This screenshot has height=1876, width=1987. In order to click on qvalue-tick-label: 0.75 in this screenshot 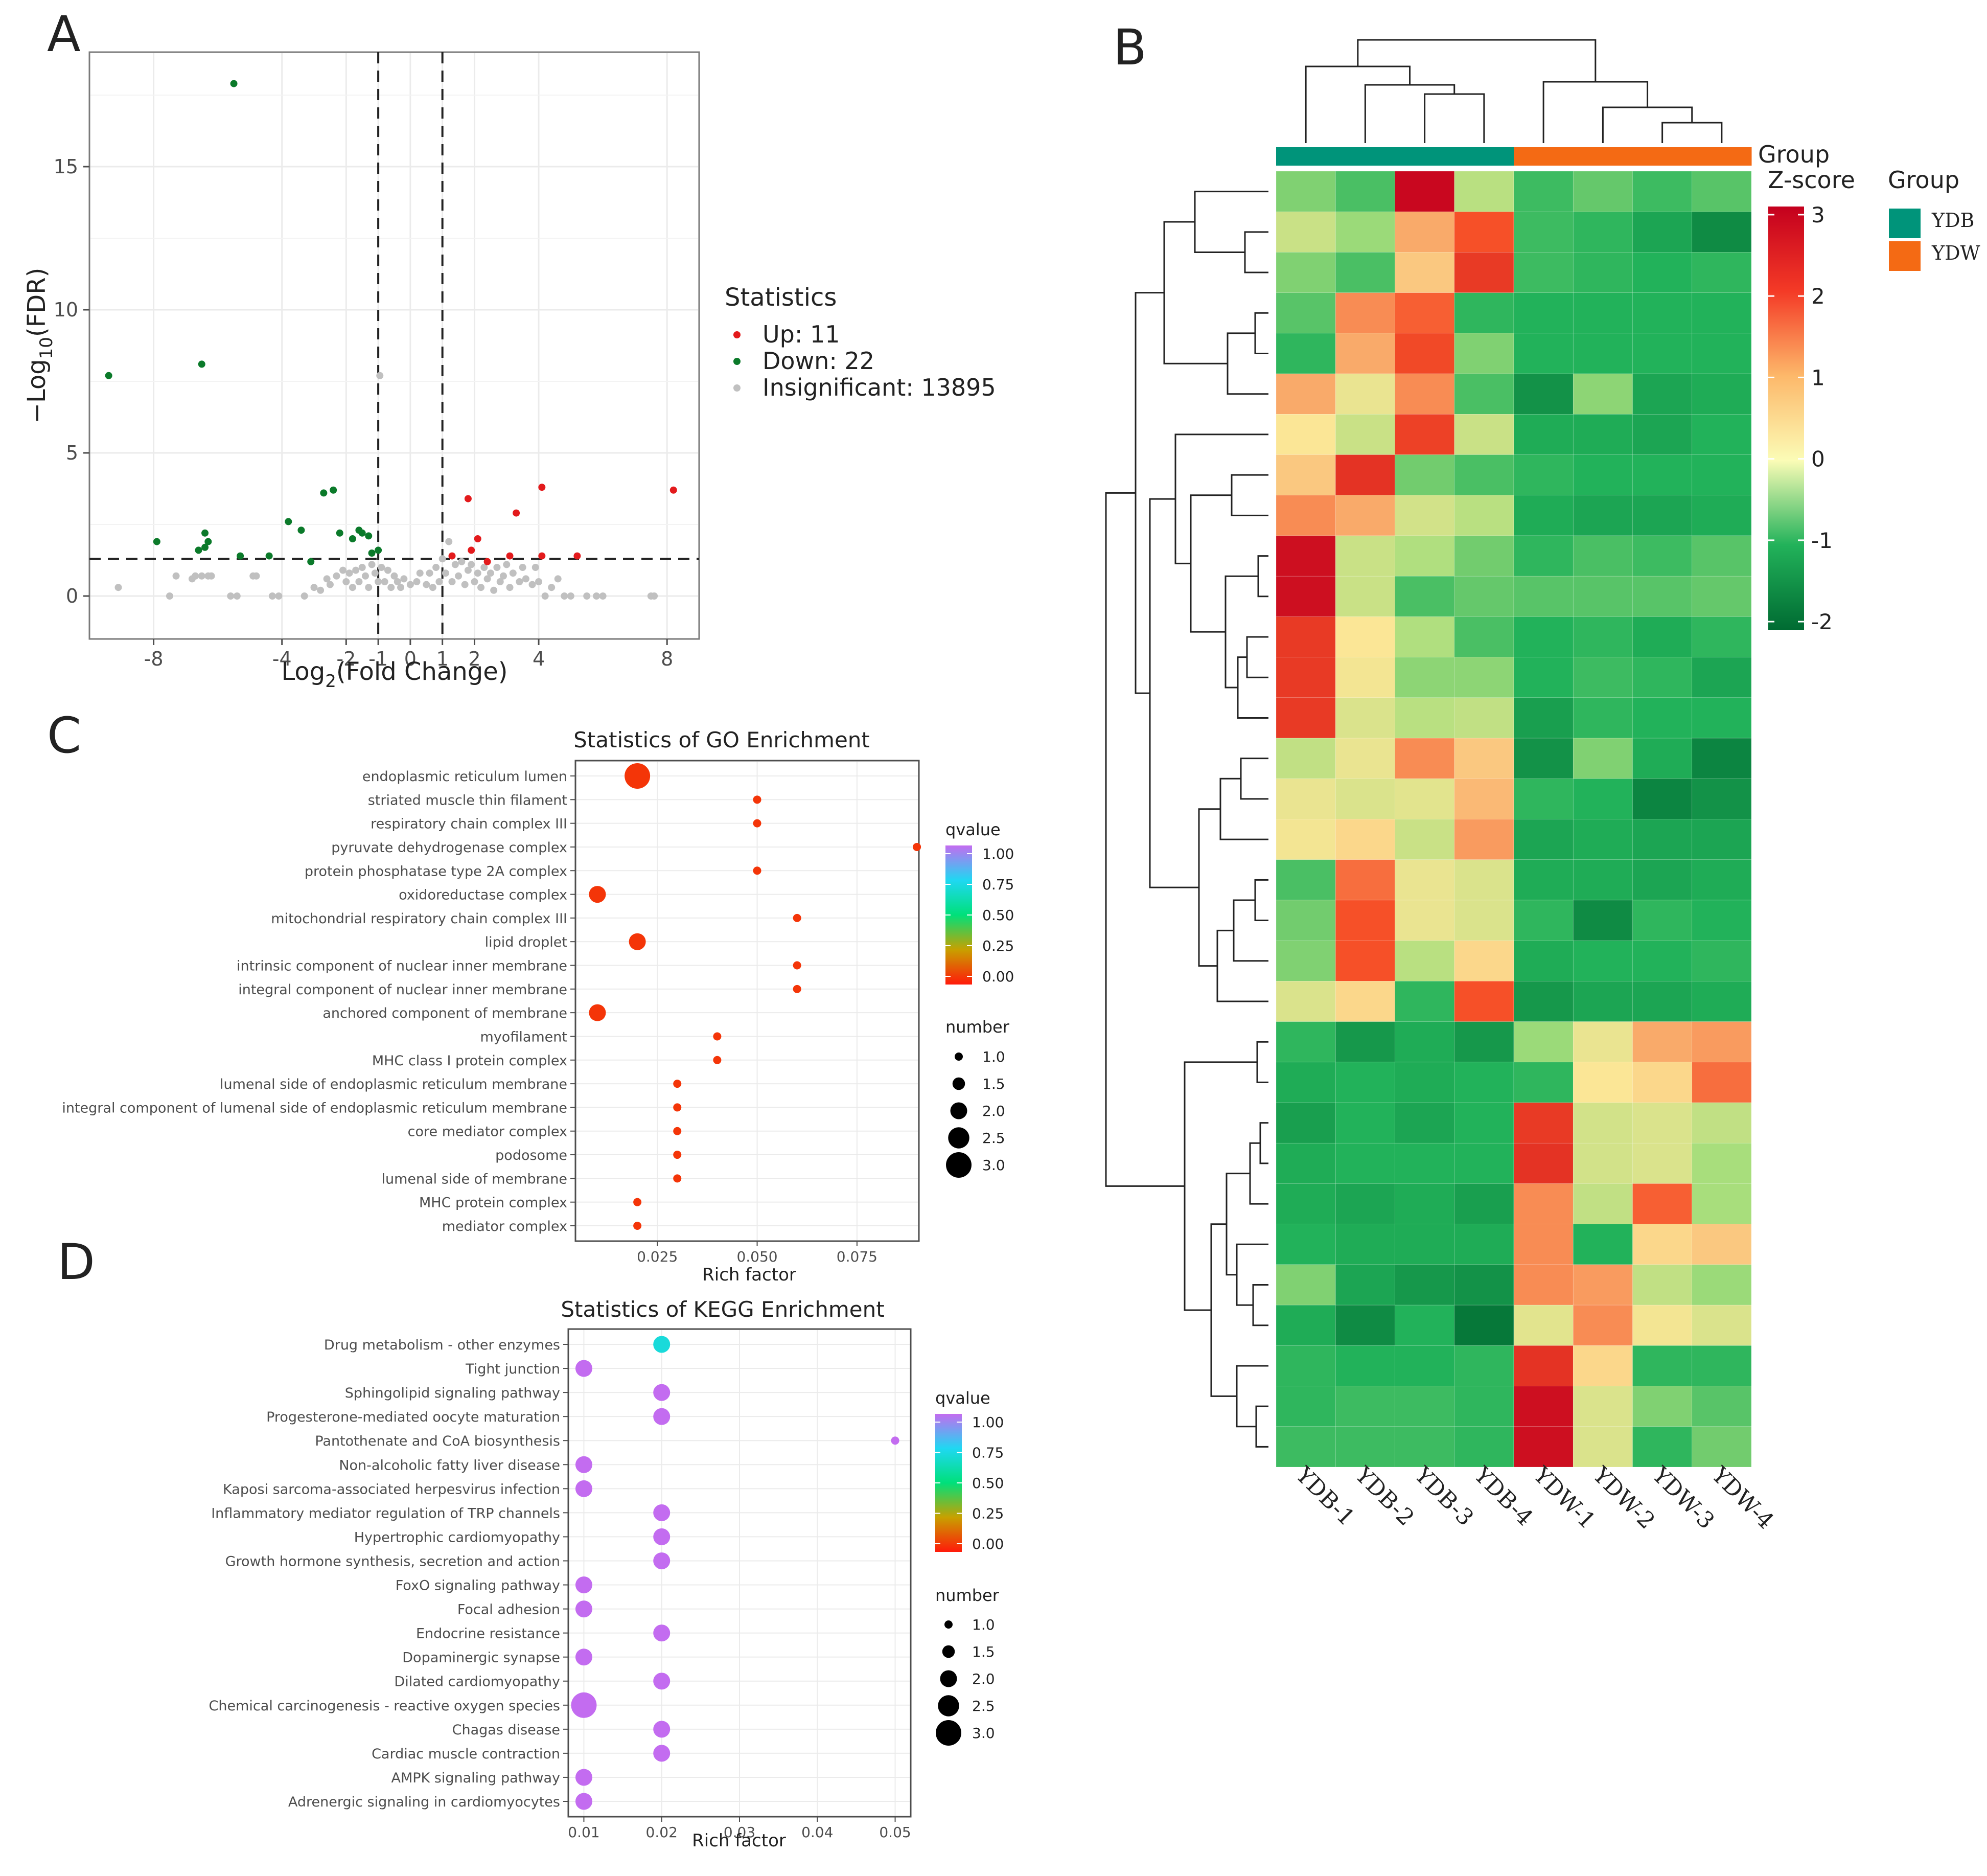, I will do `click(998, 884)`.